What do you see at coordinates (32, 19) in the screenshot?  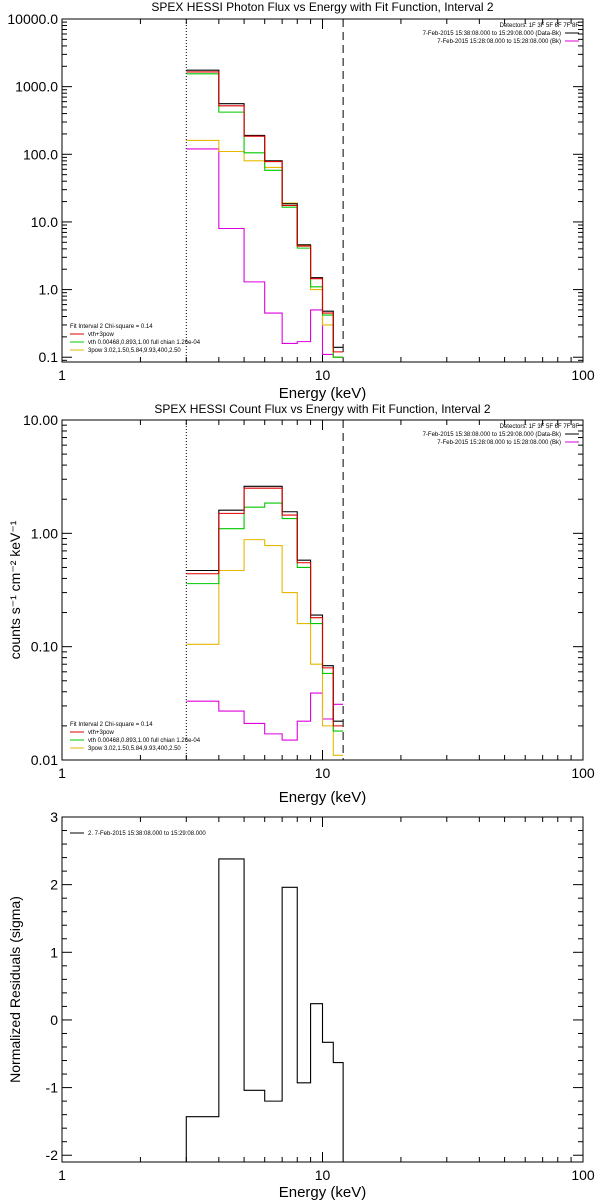 I see `y-tick-label: 10000.0` at bounding box center [32, 19].